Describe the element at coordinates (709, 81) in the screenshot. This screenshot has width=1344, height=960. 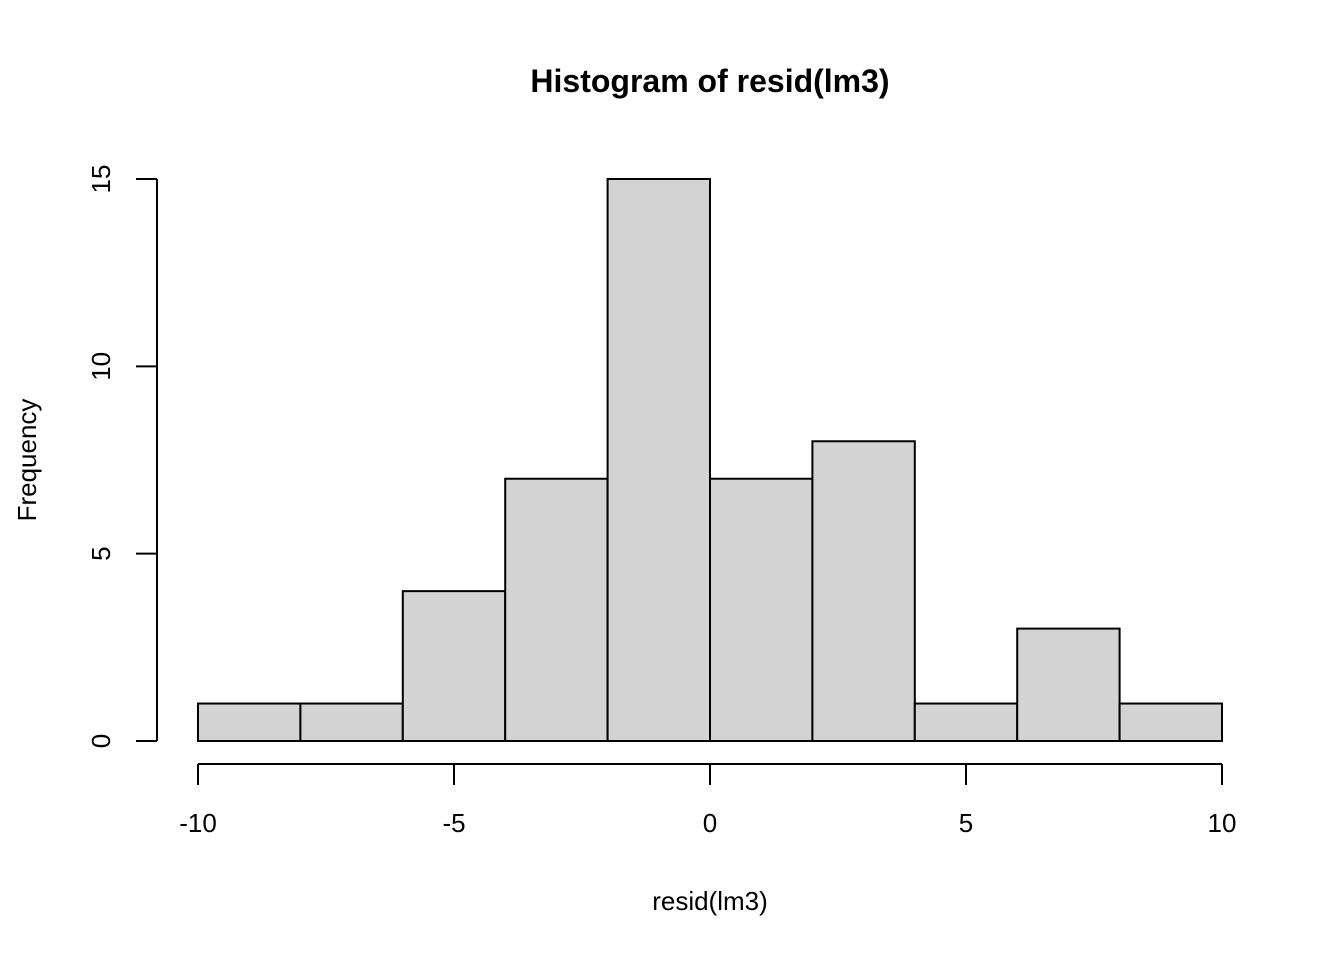
I see `chart-title: Histogram of resid(lm3)` at that location.